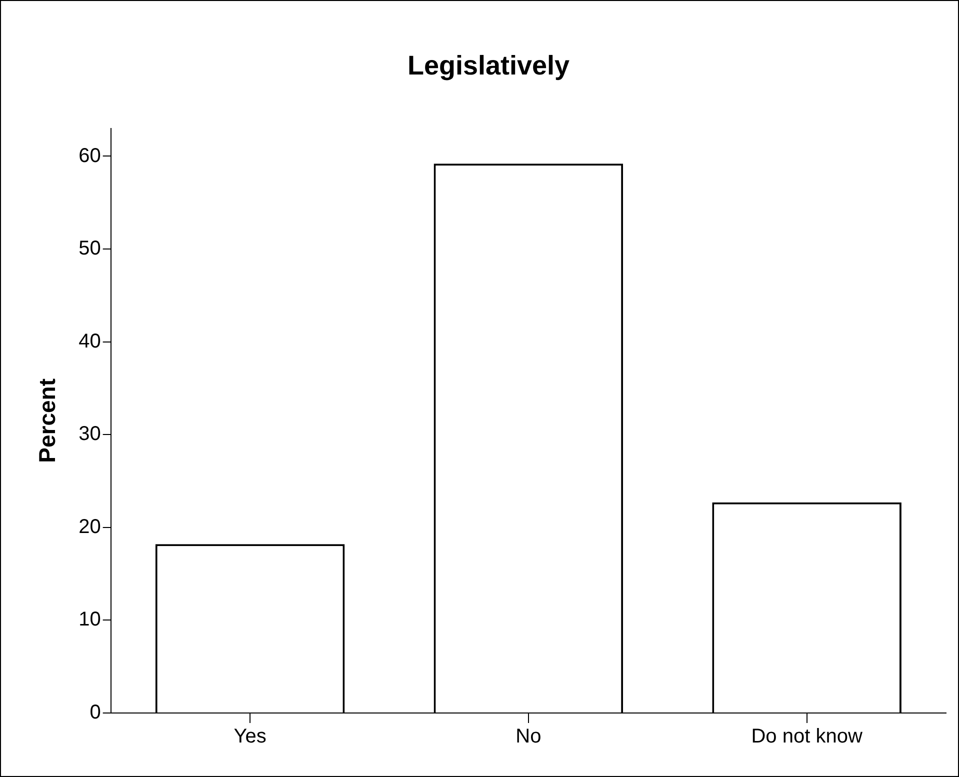 The height and width of the screenshot is (777, 959). I want to click on y-tick-label: 10, so click(89, 619).